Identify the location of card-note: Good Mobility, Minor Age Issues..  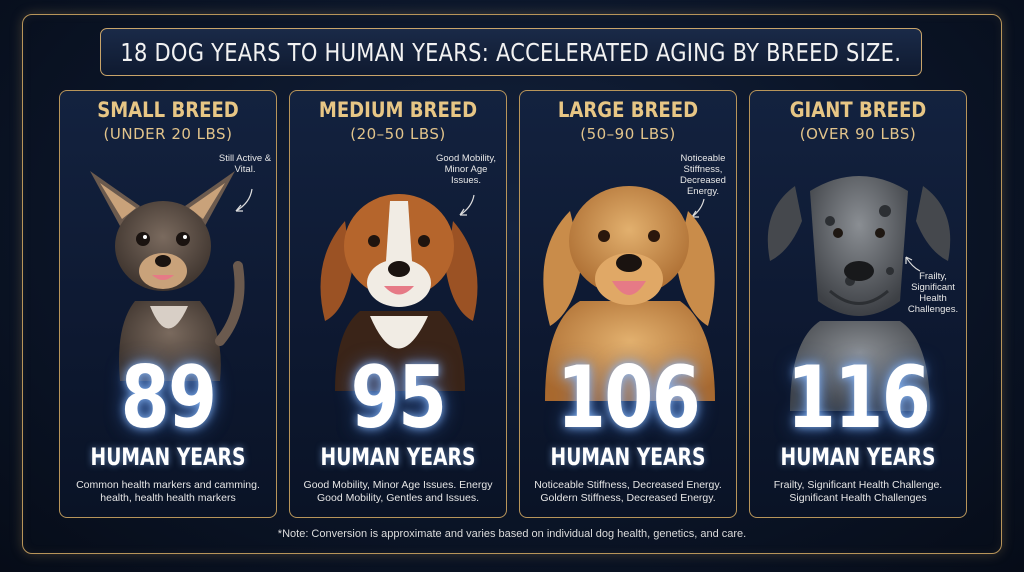
(465, 169).